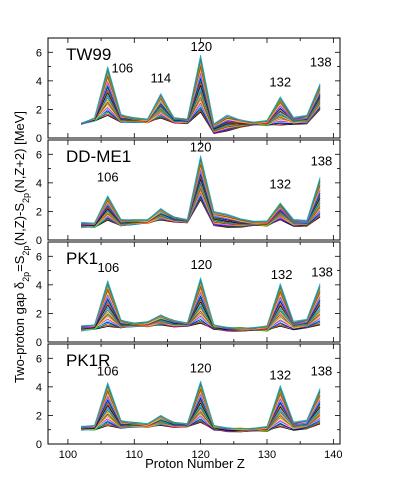  I want to click on panel-label: PK1R, so click(88, 360).